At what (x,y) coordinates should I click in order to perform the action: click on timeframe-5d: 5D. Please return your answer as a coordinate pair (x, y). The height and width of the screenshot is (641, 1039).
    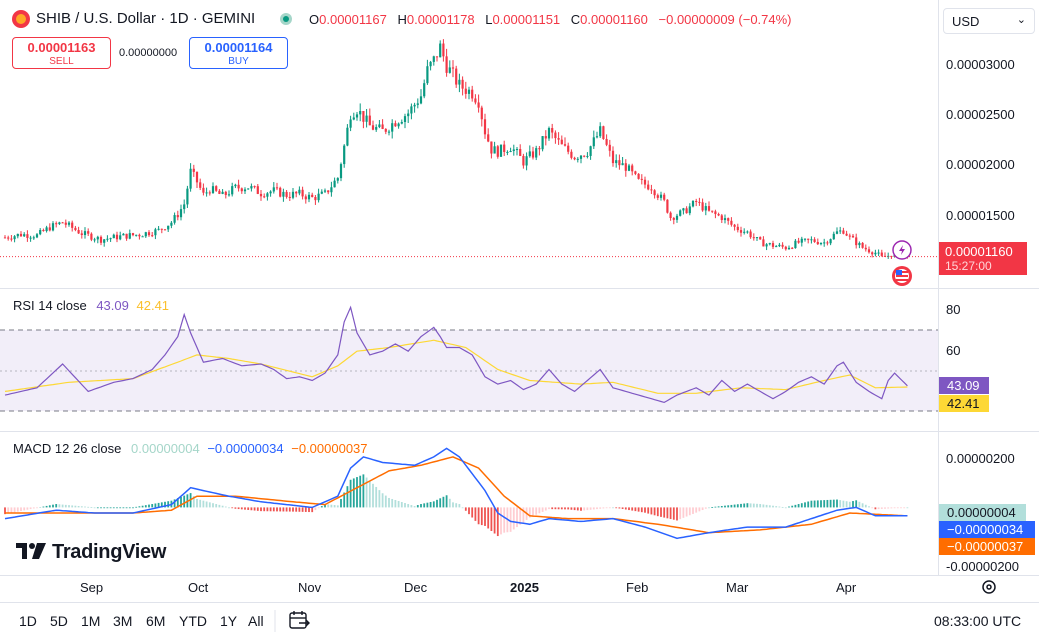
    Looking at the image, I should click on (59, 621).